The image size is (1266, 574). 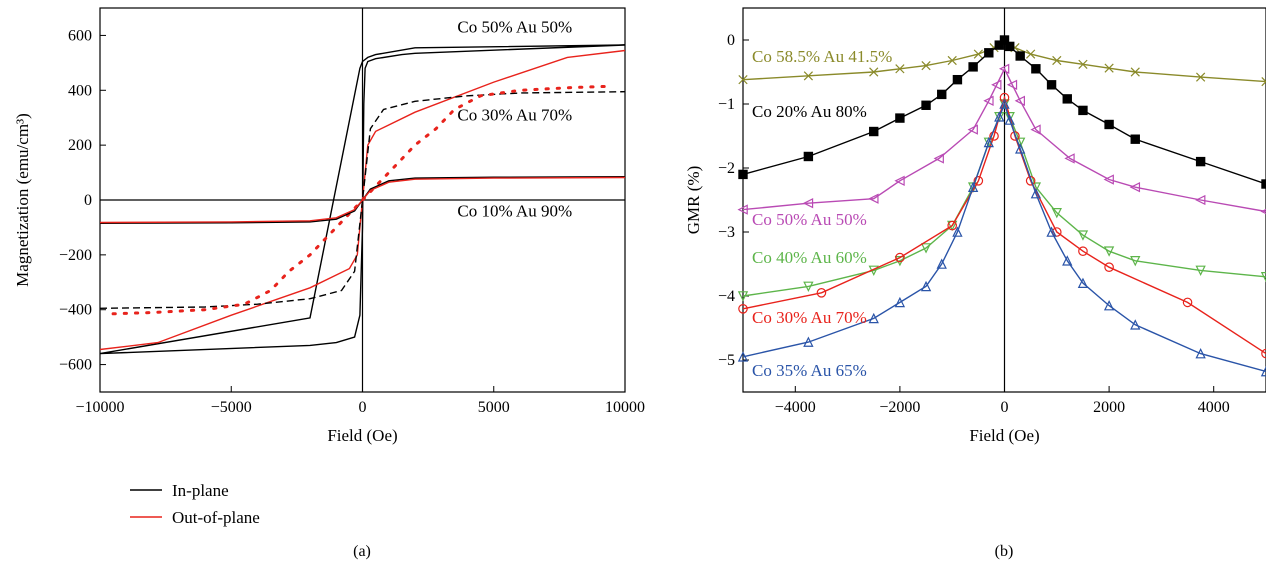 I want to click on panel-b-x-axis-label: Field (Oe), so click(x=1004, y=435).